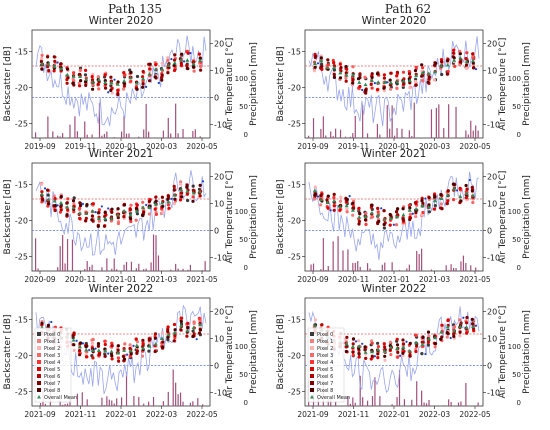 This screenshot has height=430, width=550. I want to click on y-left-tick-label: -15, so click(21, 185).